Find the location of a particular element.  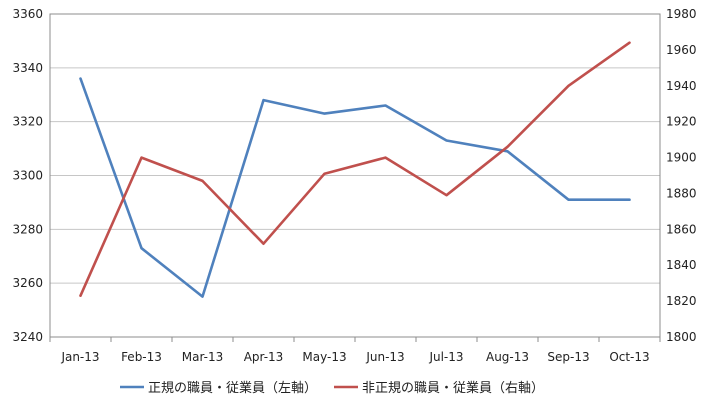

left-y-axis: 3240 3260 3280 3300 3320 3340 3360 is located at coordinates (27, 175).